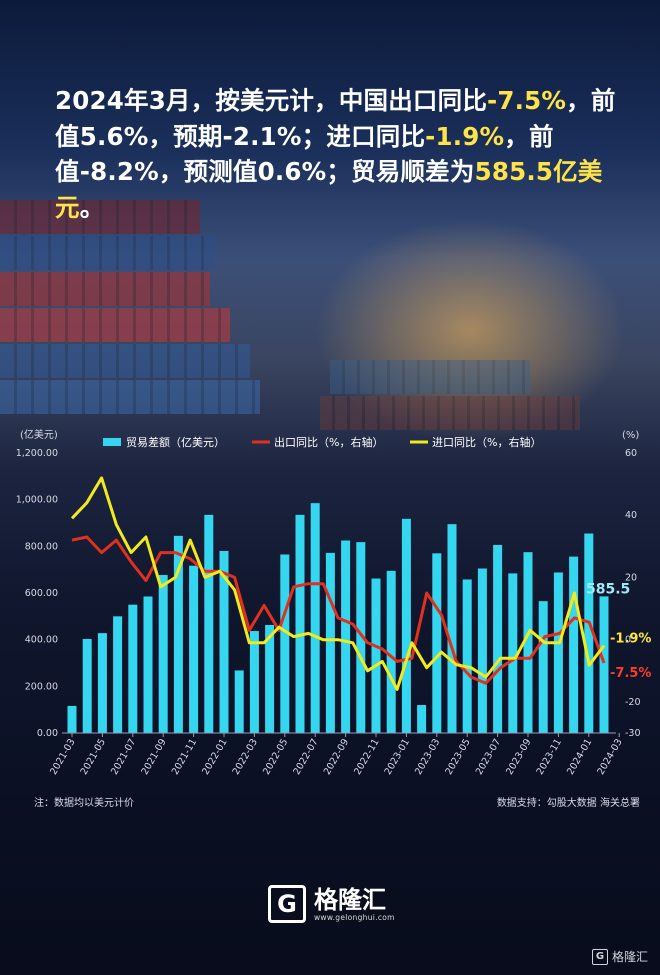 This screenshot has height=975, width=660. Describe the element at coordinates (397, 757) in the screenshot. I see `x-tick-label: 2023-01` at that location.